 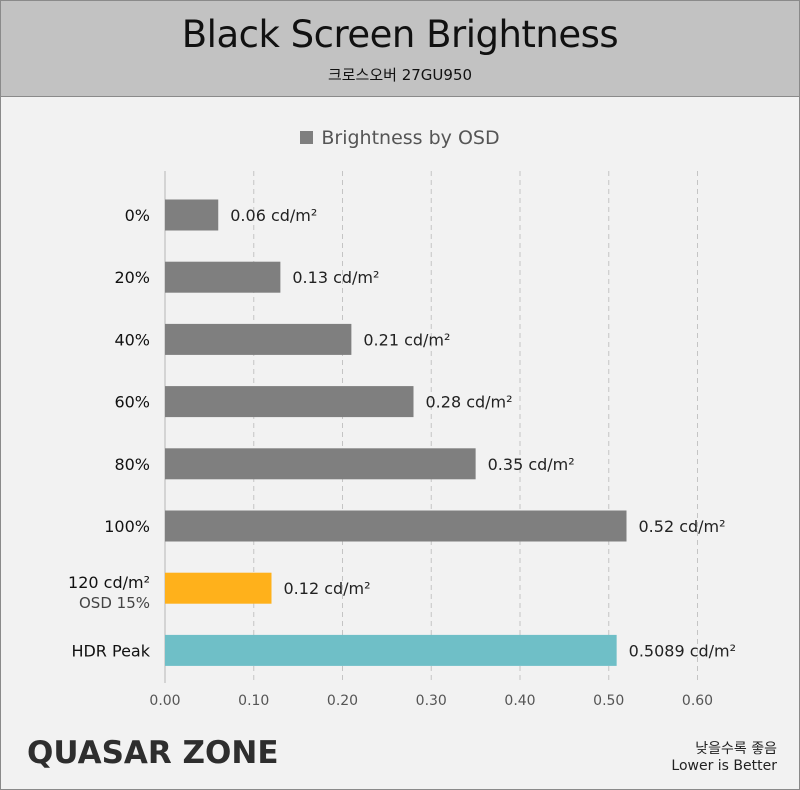 I want to click on x-tick-label: 0.10, so click(x=253, y=701).